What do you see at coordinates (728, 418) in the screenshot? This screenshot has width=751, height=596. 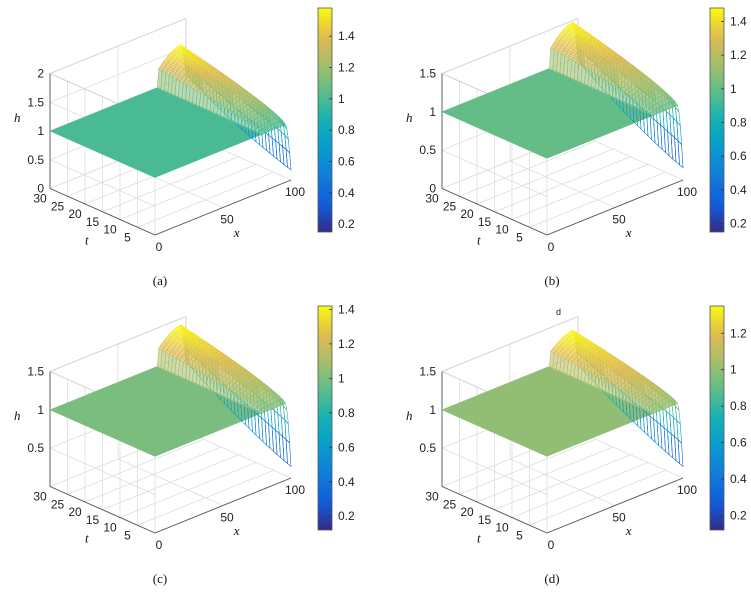 I see `colorbar: 0.2 0.4 0.6 0.8 1 1.2` at bounding box center [728, 418].